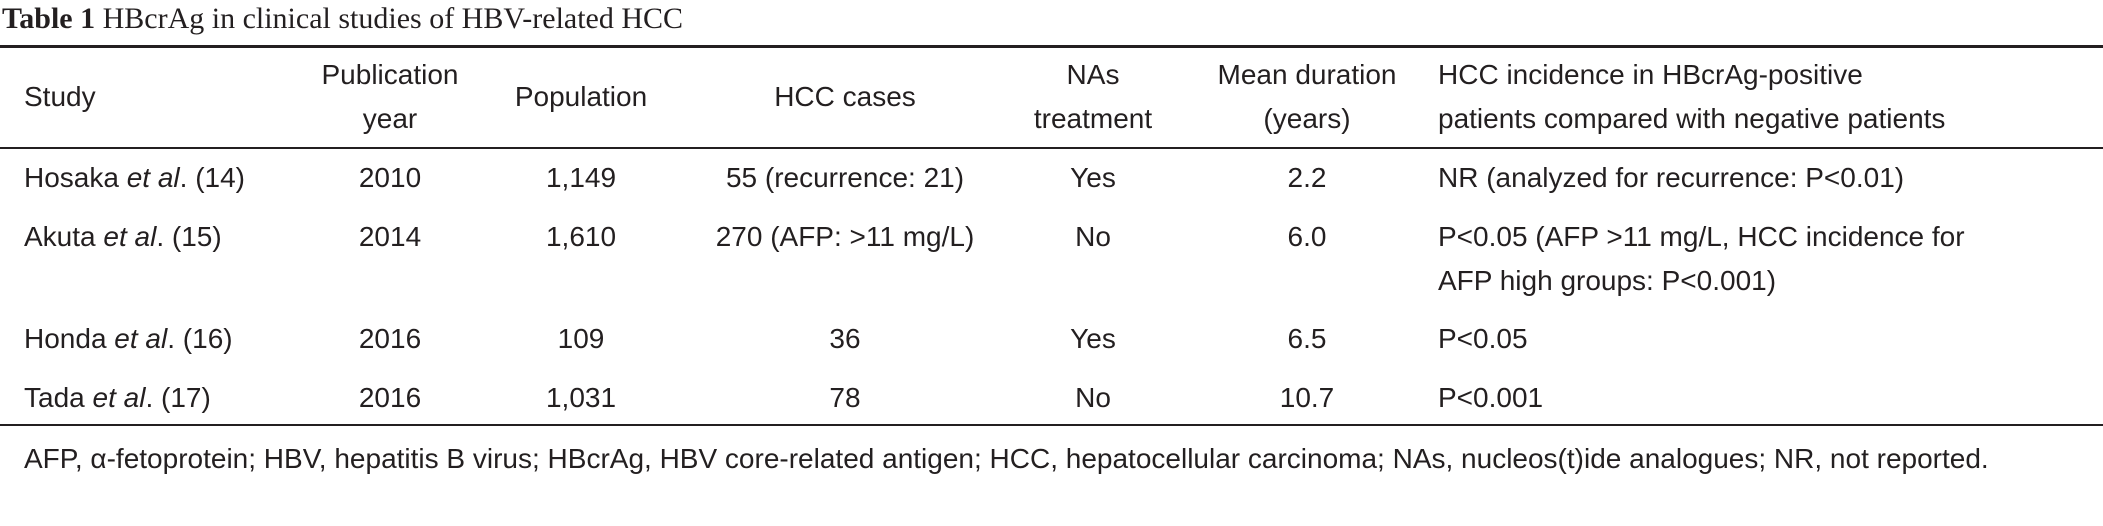 The width and height of the screenshot is (2103, 526). I want to click on cell-line: P<0.001, so click(1491, 397).